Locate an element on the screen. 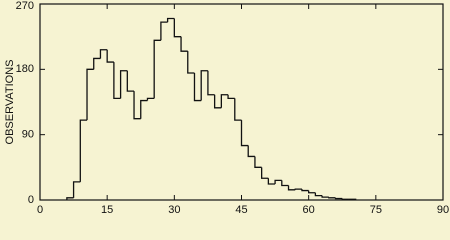  x-tick-label: 45 is located at coordinates (241, 210).